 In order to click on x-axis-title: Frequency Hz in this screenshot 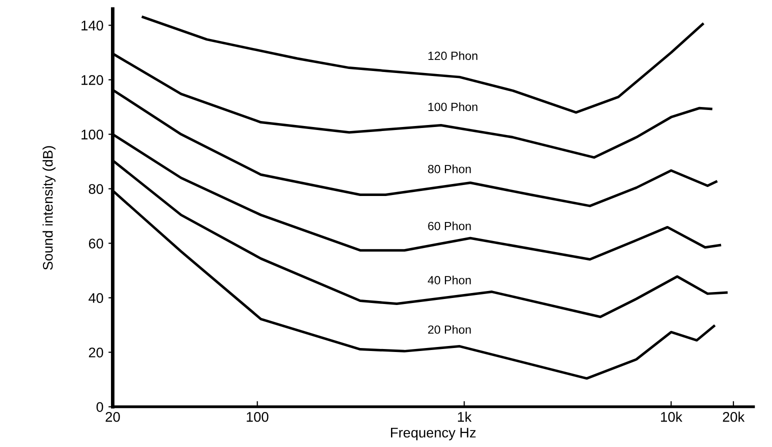, I will do `click(433, 434)`.